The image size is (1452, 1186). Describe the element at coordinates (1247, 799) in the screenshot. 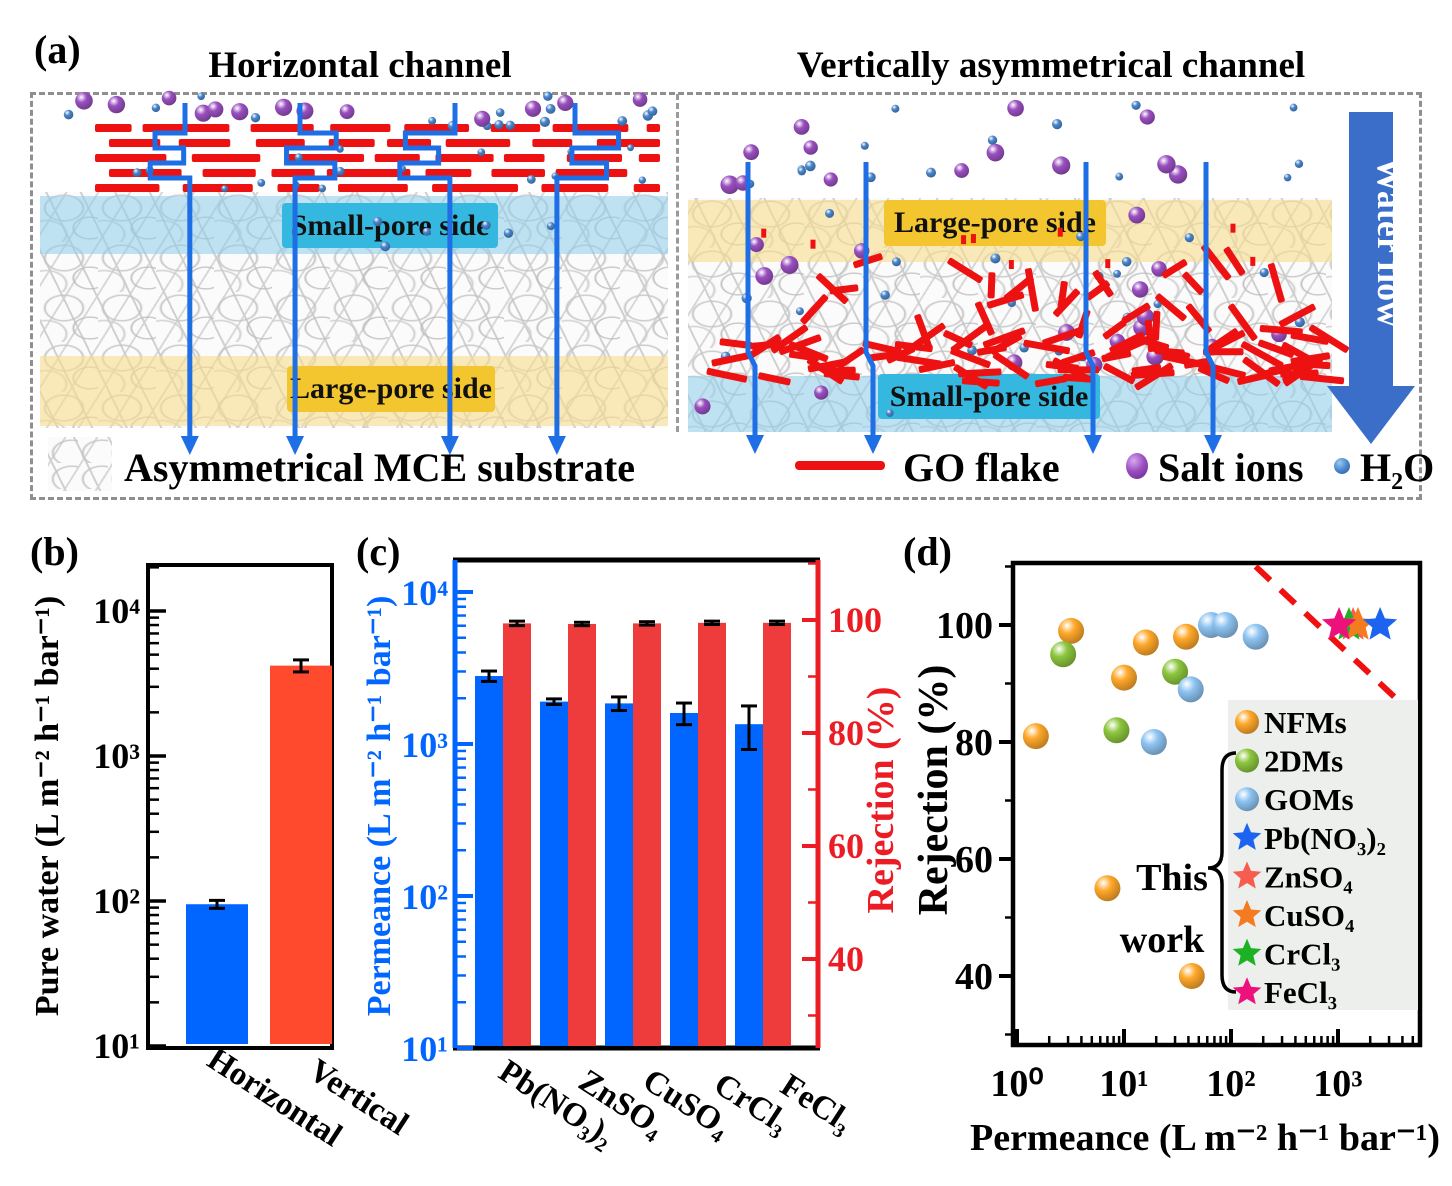

I see `legend-marker-GOMs` at that location.